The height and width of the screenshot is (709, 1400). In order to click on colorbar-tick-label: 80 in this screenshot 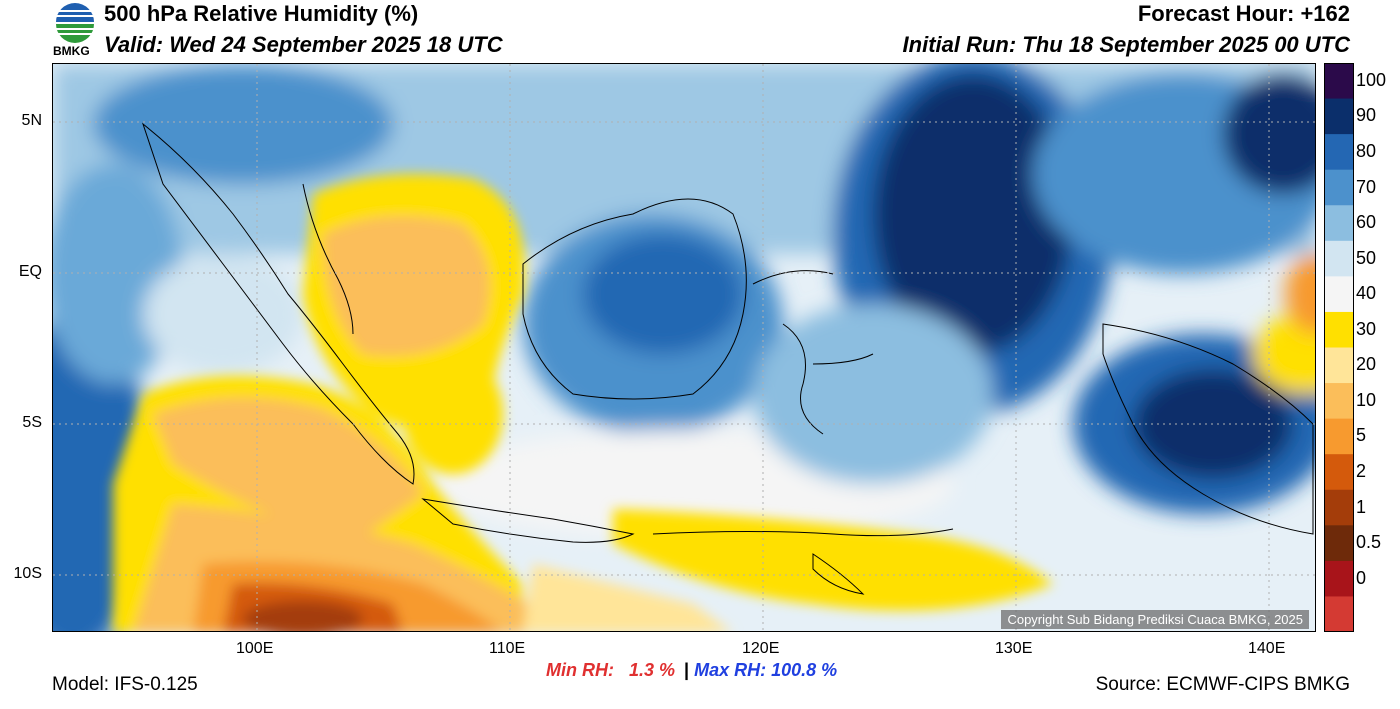, I will do `click(1366, 150)`.